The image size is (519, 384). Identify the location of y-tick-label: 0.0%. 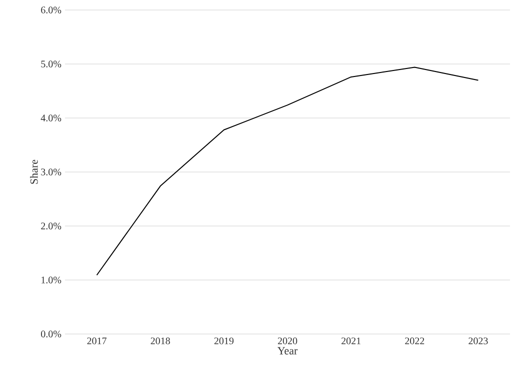
(51, 334).